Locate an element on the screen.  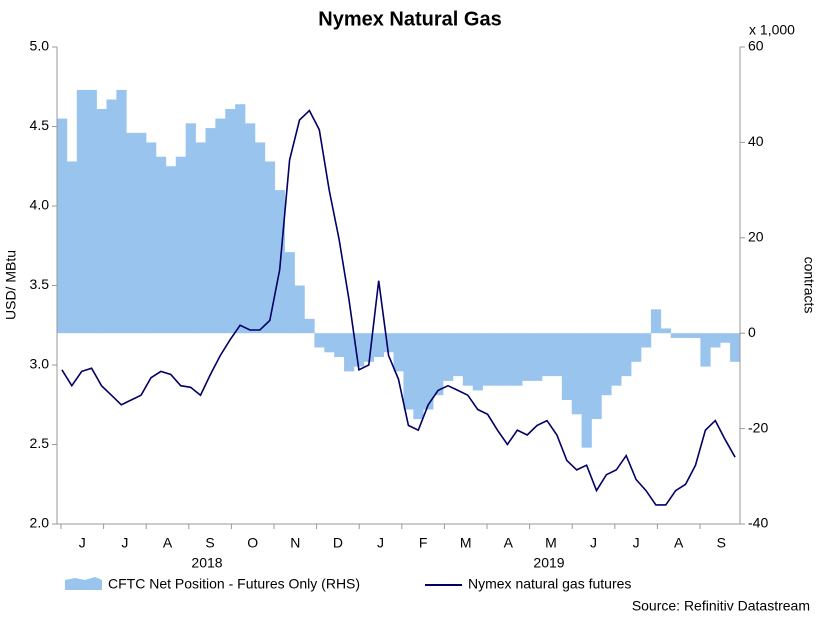
x-tick-label: N is located at coordinates (295, 543).